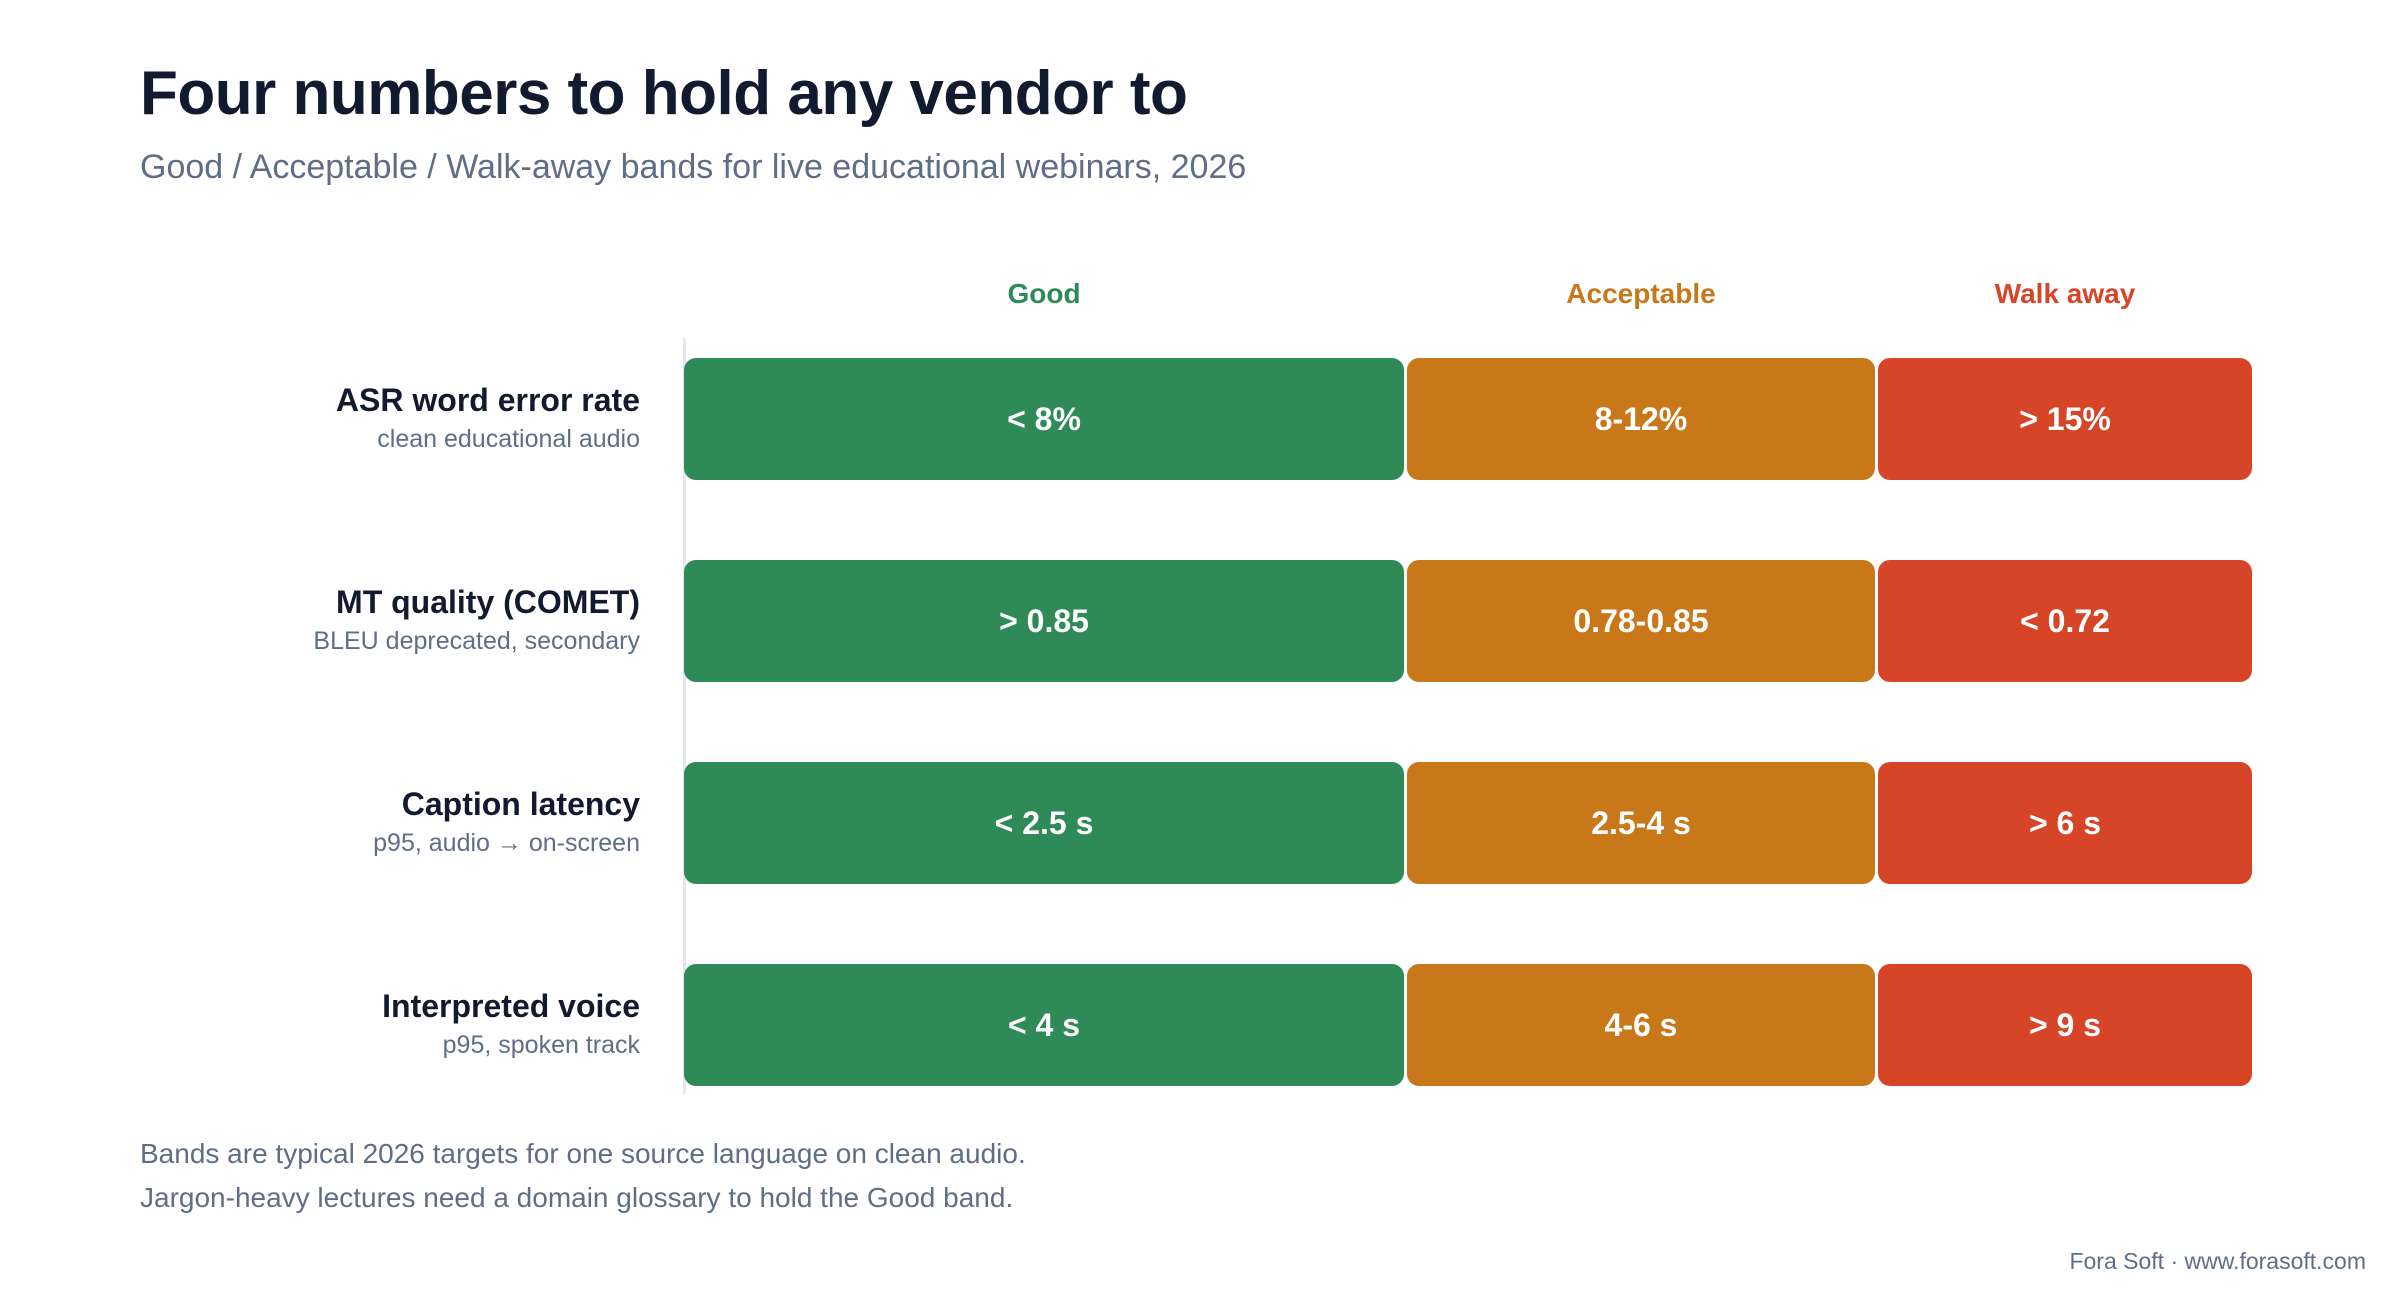  Describe the element at coordinates (488, 602) in the screenshot. I see `metric-name: MT quality (COMET)` at that location.